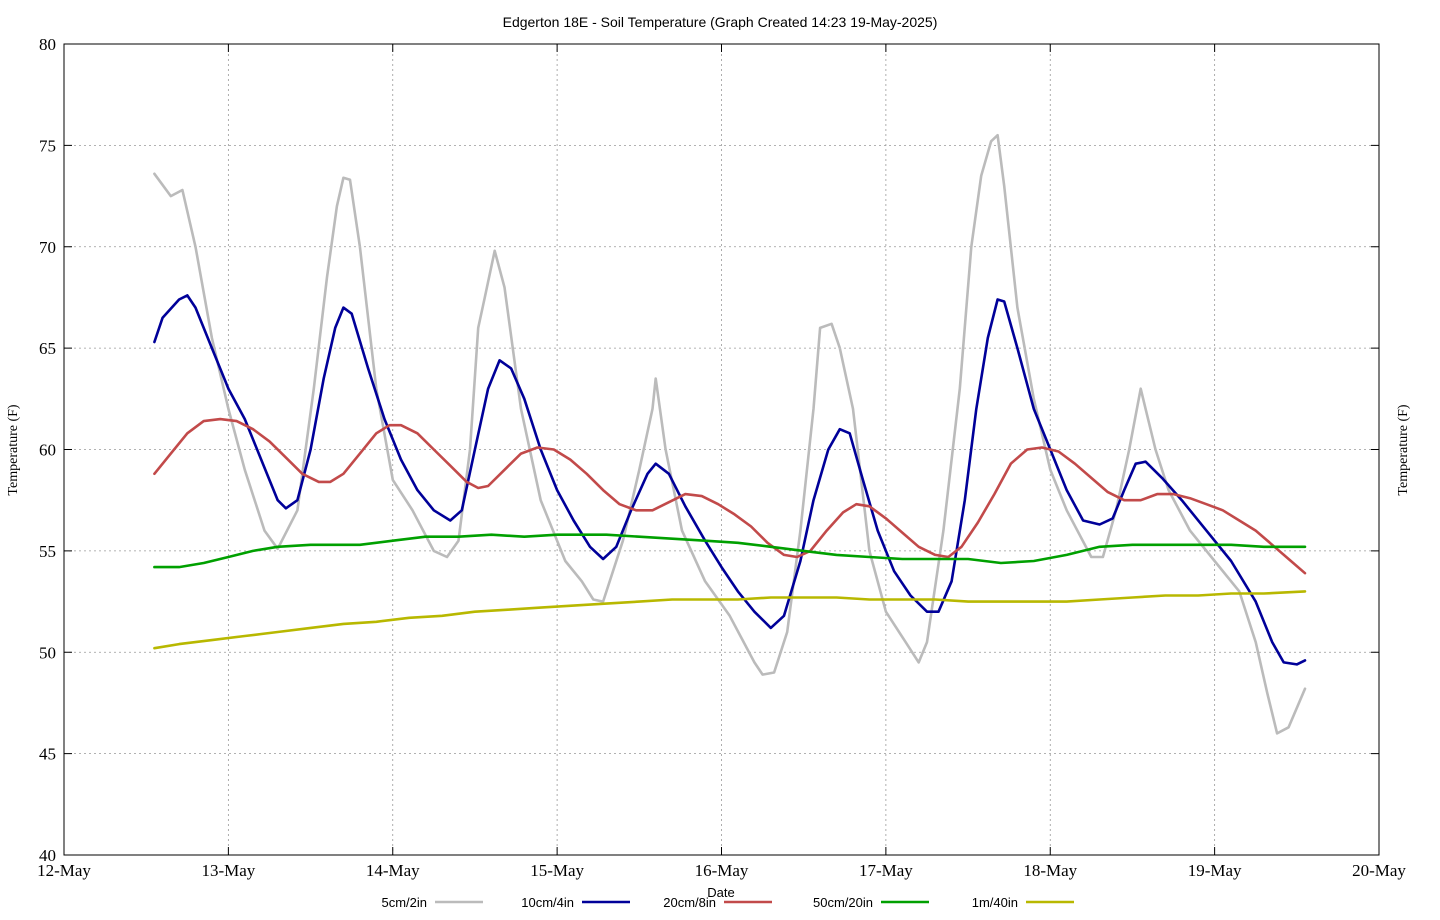 Image resolution: width=1440 pixels, height=920 pixels. I want to click on legend-label-1: 5cm/2in, so click(404, 902).